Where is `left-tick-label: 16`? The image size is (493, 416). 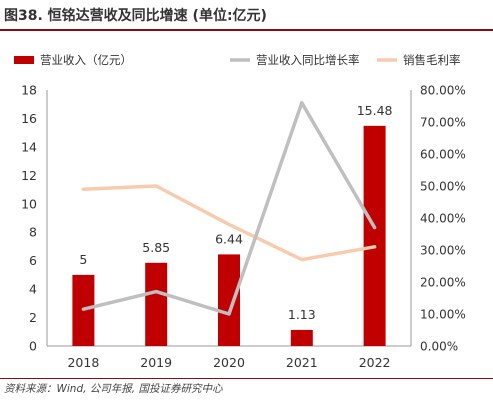
left-tick-label: 16 is located at coordinates (29, 118).